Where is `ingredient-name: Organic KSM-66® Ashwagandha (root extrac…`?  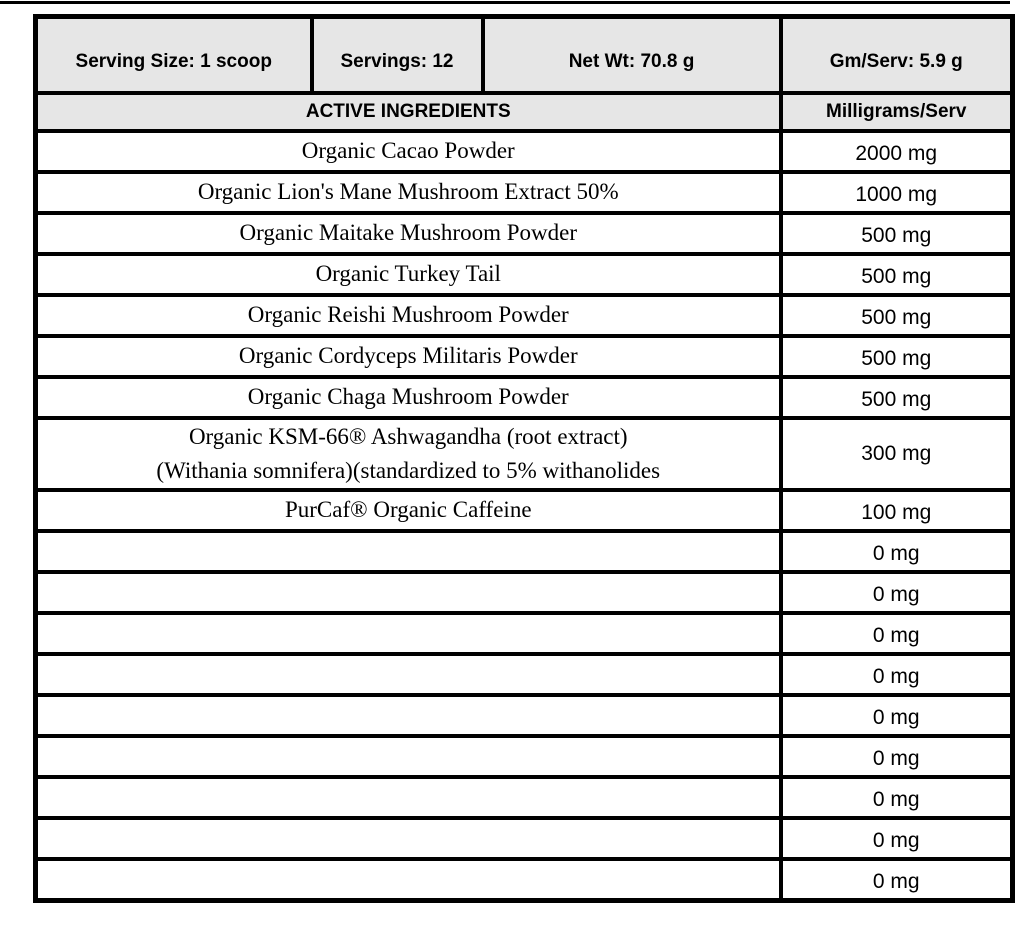 ingredient-name: Organic KSM-66® Ashwagandha (root extrac… is located at coordinates (408, 453).